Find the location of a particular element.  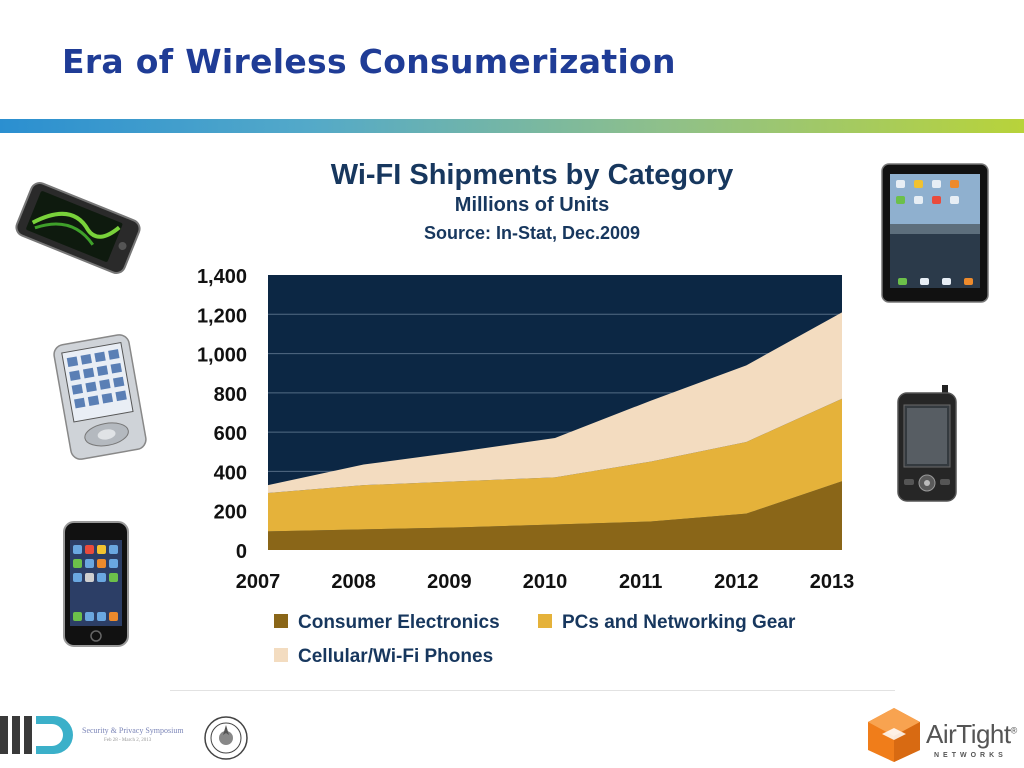

x-tick-label: 2013 is located at coordinates (832, 582).